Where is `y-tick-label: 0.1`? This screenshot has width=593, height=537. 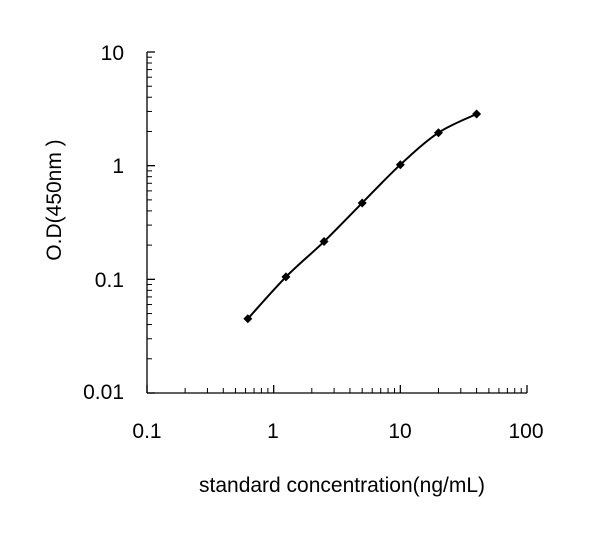 y-tick-label: 0.1 is located at coordinates (109, 280).